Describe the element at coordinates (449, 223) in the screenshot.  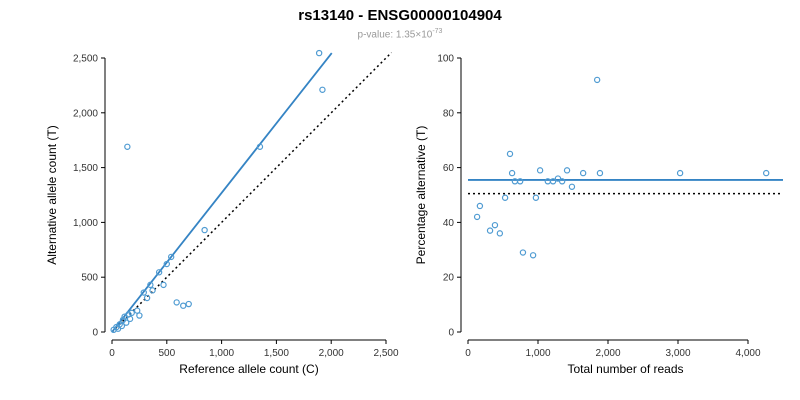
I see `y-tick-label: 40` at that location.